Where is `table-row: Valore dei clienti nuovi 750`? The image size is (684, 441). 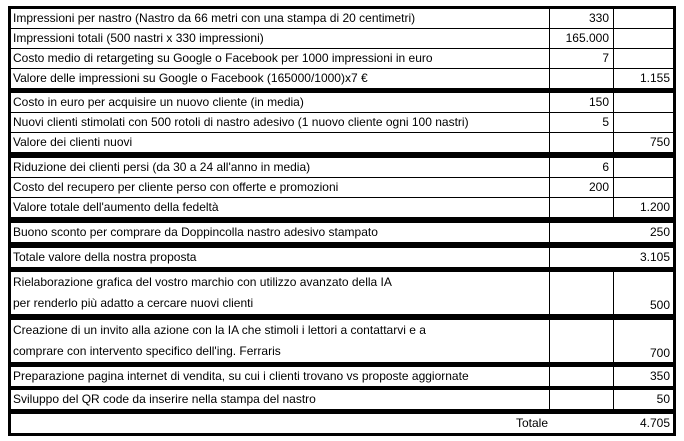 table-row: Valore dei clienti nuovi 750 is located at coordinates (342, 142).